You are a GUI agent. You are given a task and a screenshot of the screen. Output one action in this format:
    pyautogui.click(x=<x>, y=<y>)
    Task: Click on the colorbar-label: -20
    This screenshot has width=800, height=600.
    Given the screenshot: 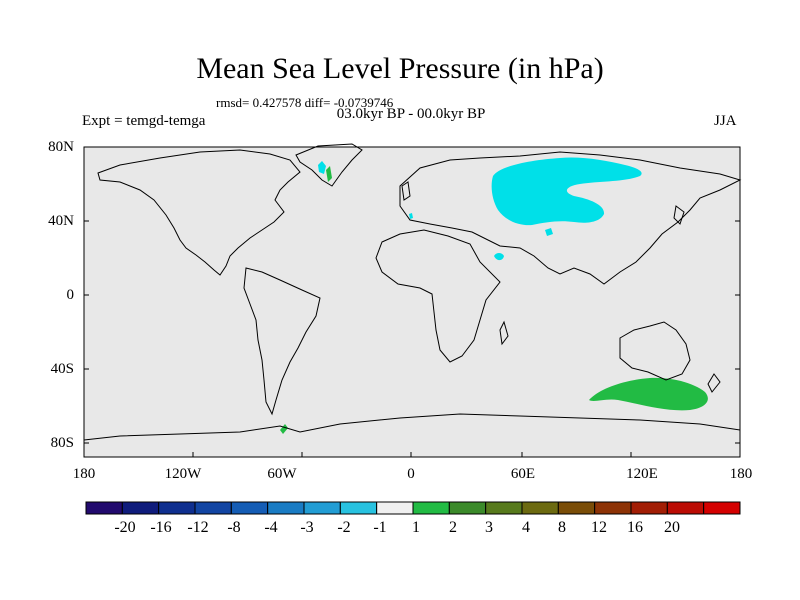 What is the action you would take?
    pyautogui.click(x=125, y=527)
    